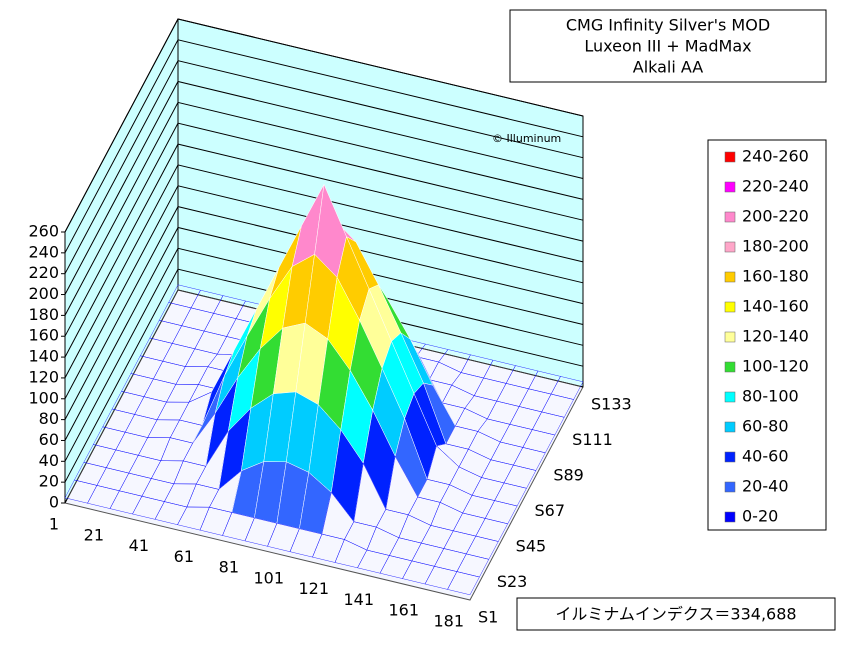  What do you see at coordinates (765, 426) in the screenshot?
I see `legend-label: 60-80` at bounding box center [765, 426].